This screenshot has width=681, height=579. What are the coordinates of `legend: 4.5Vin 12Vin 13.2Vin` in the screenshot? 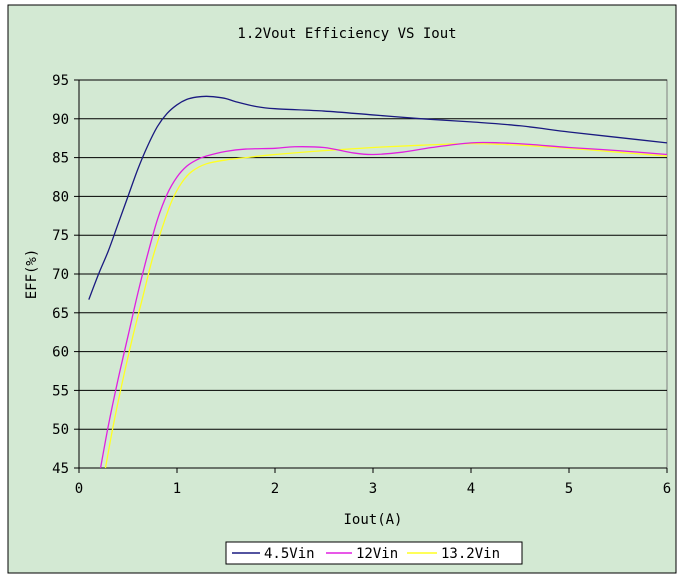 It's located at (374, 553).